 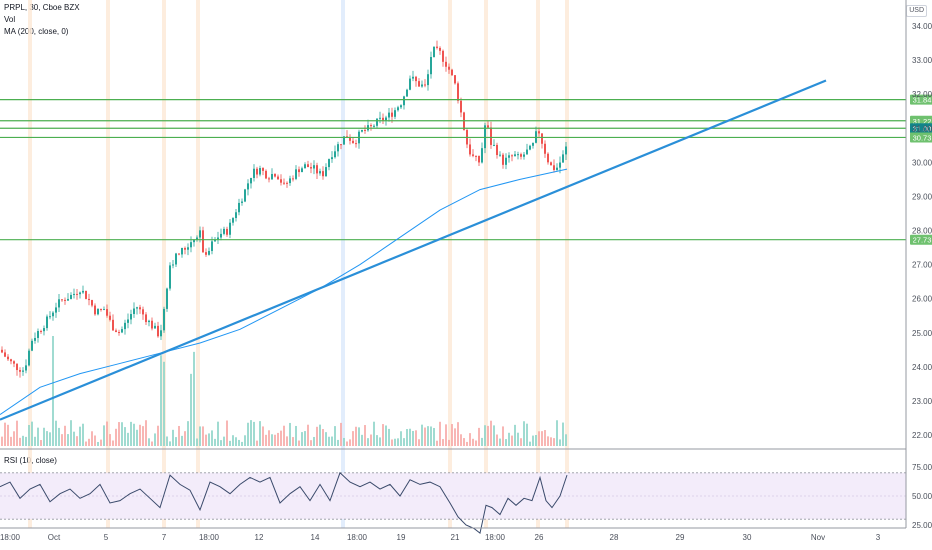 I want to click on price-tick-label: 28.00, so click(x=922, y=231).